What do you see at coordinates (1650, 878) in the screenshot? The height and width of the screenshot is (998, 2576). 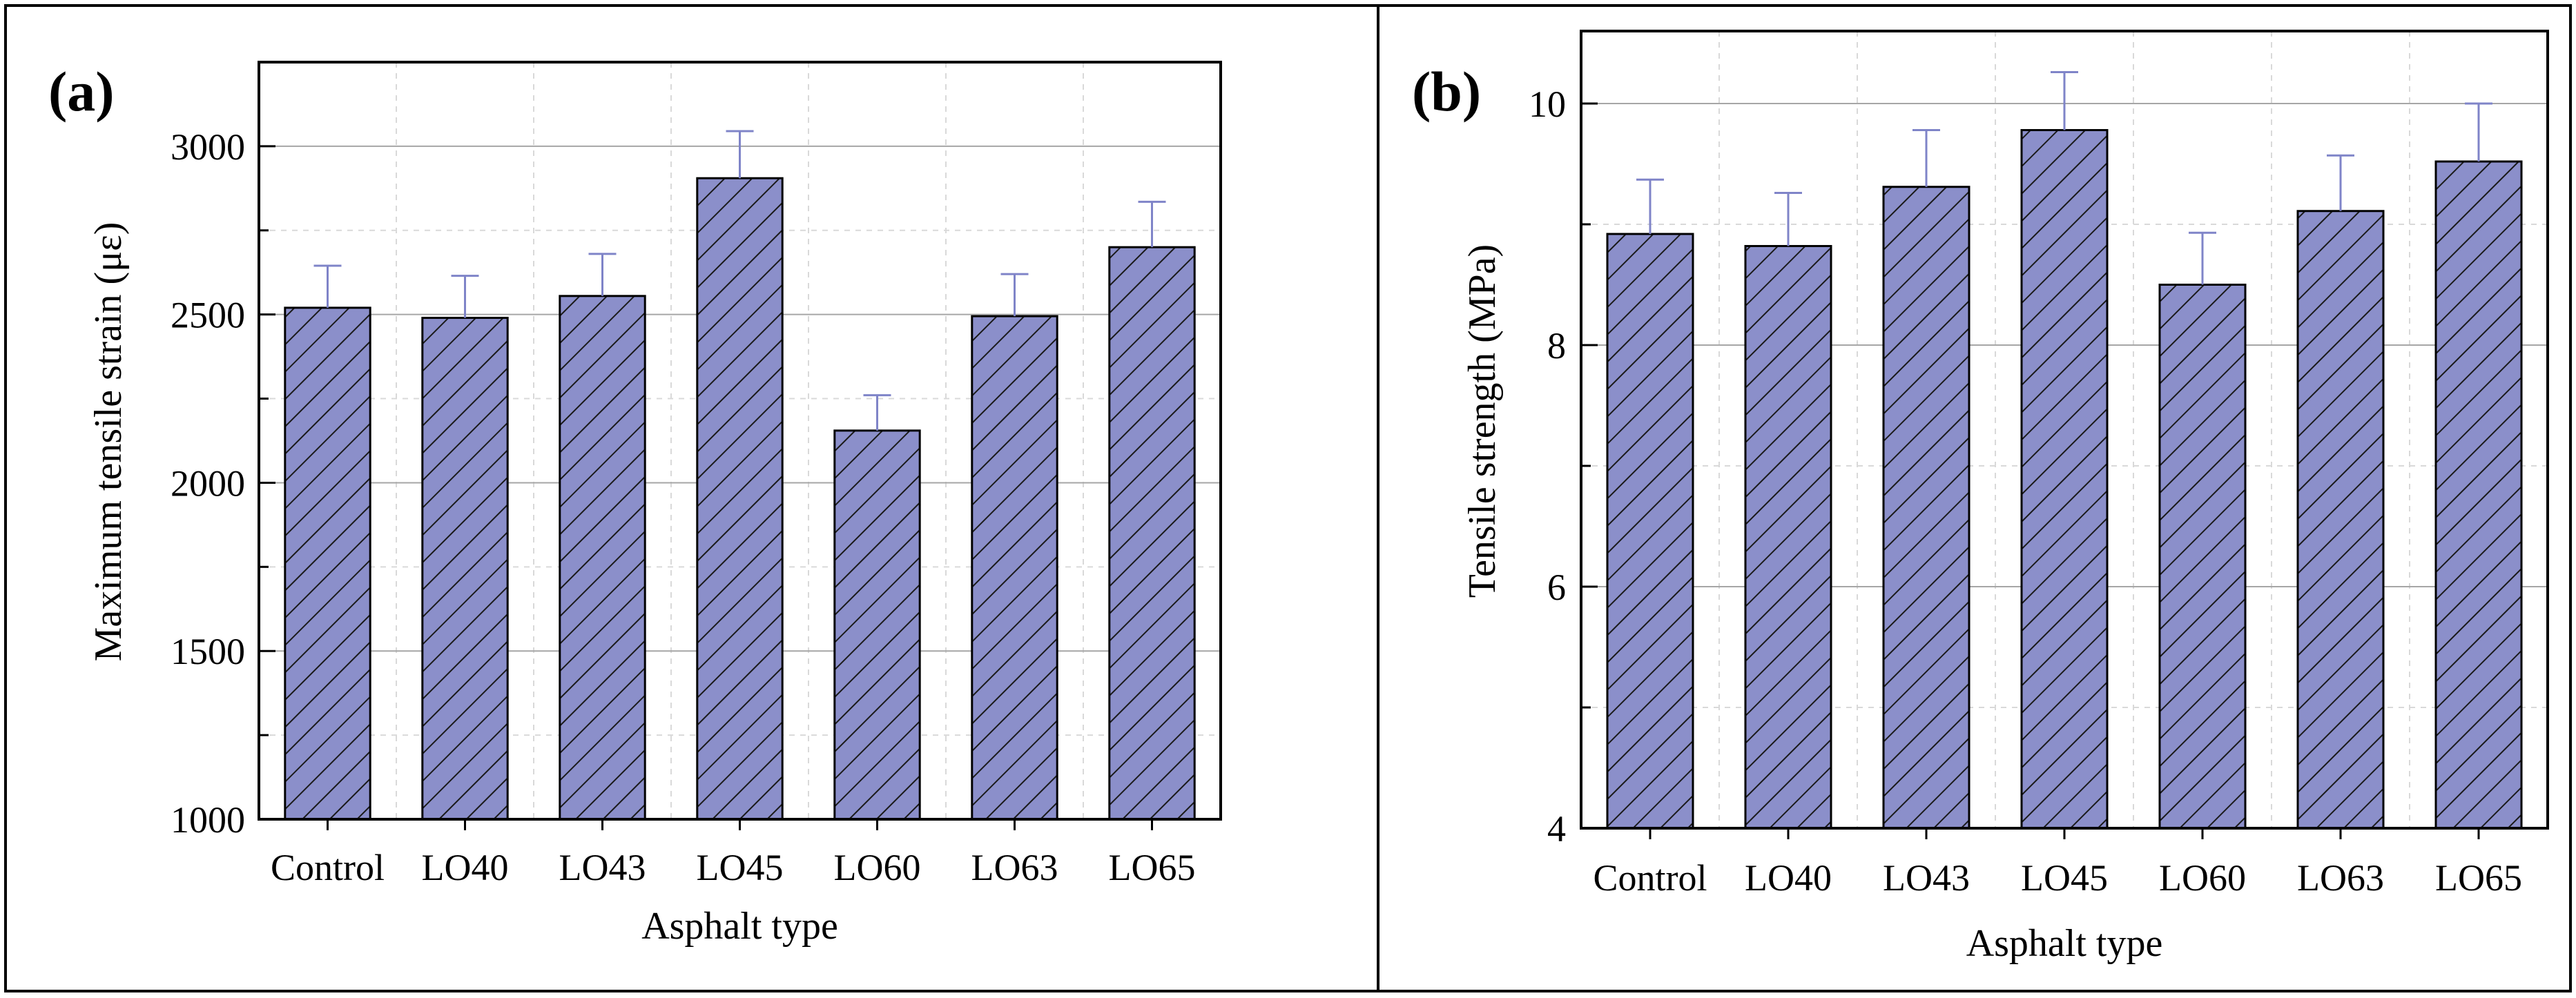 I see `panel-b-x-tick-label: Control` at bounding box center [1650, 878].